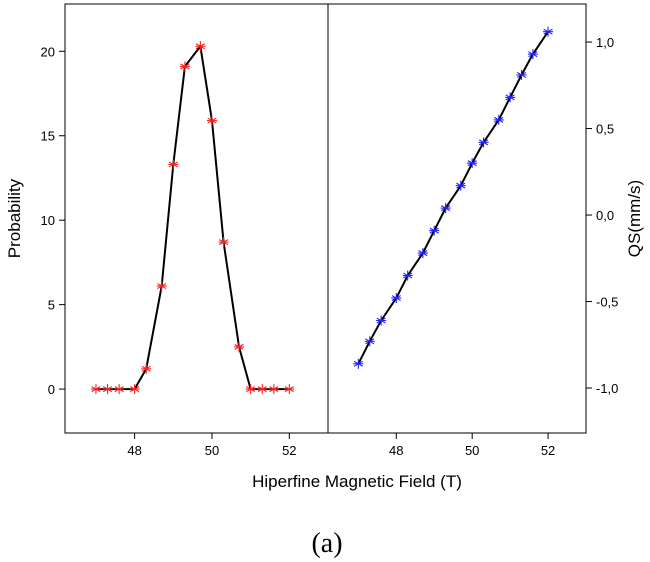 Image resolution: width=650 pixels, height=562 pixels. What do you see at coordinates (634, 218) in the screenshot?
I see `qs-y-axis-title: QS(mm/s)` at bounding box center [634, 218].